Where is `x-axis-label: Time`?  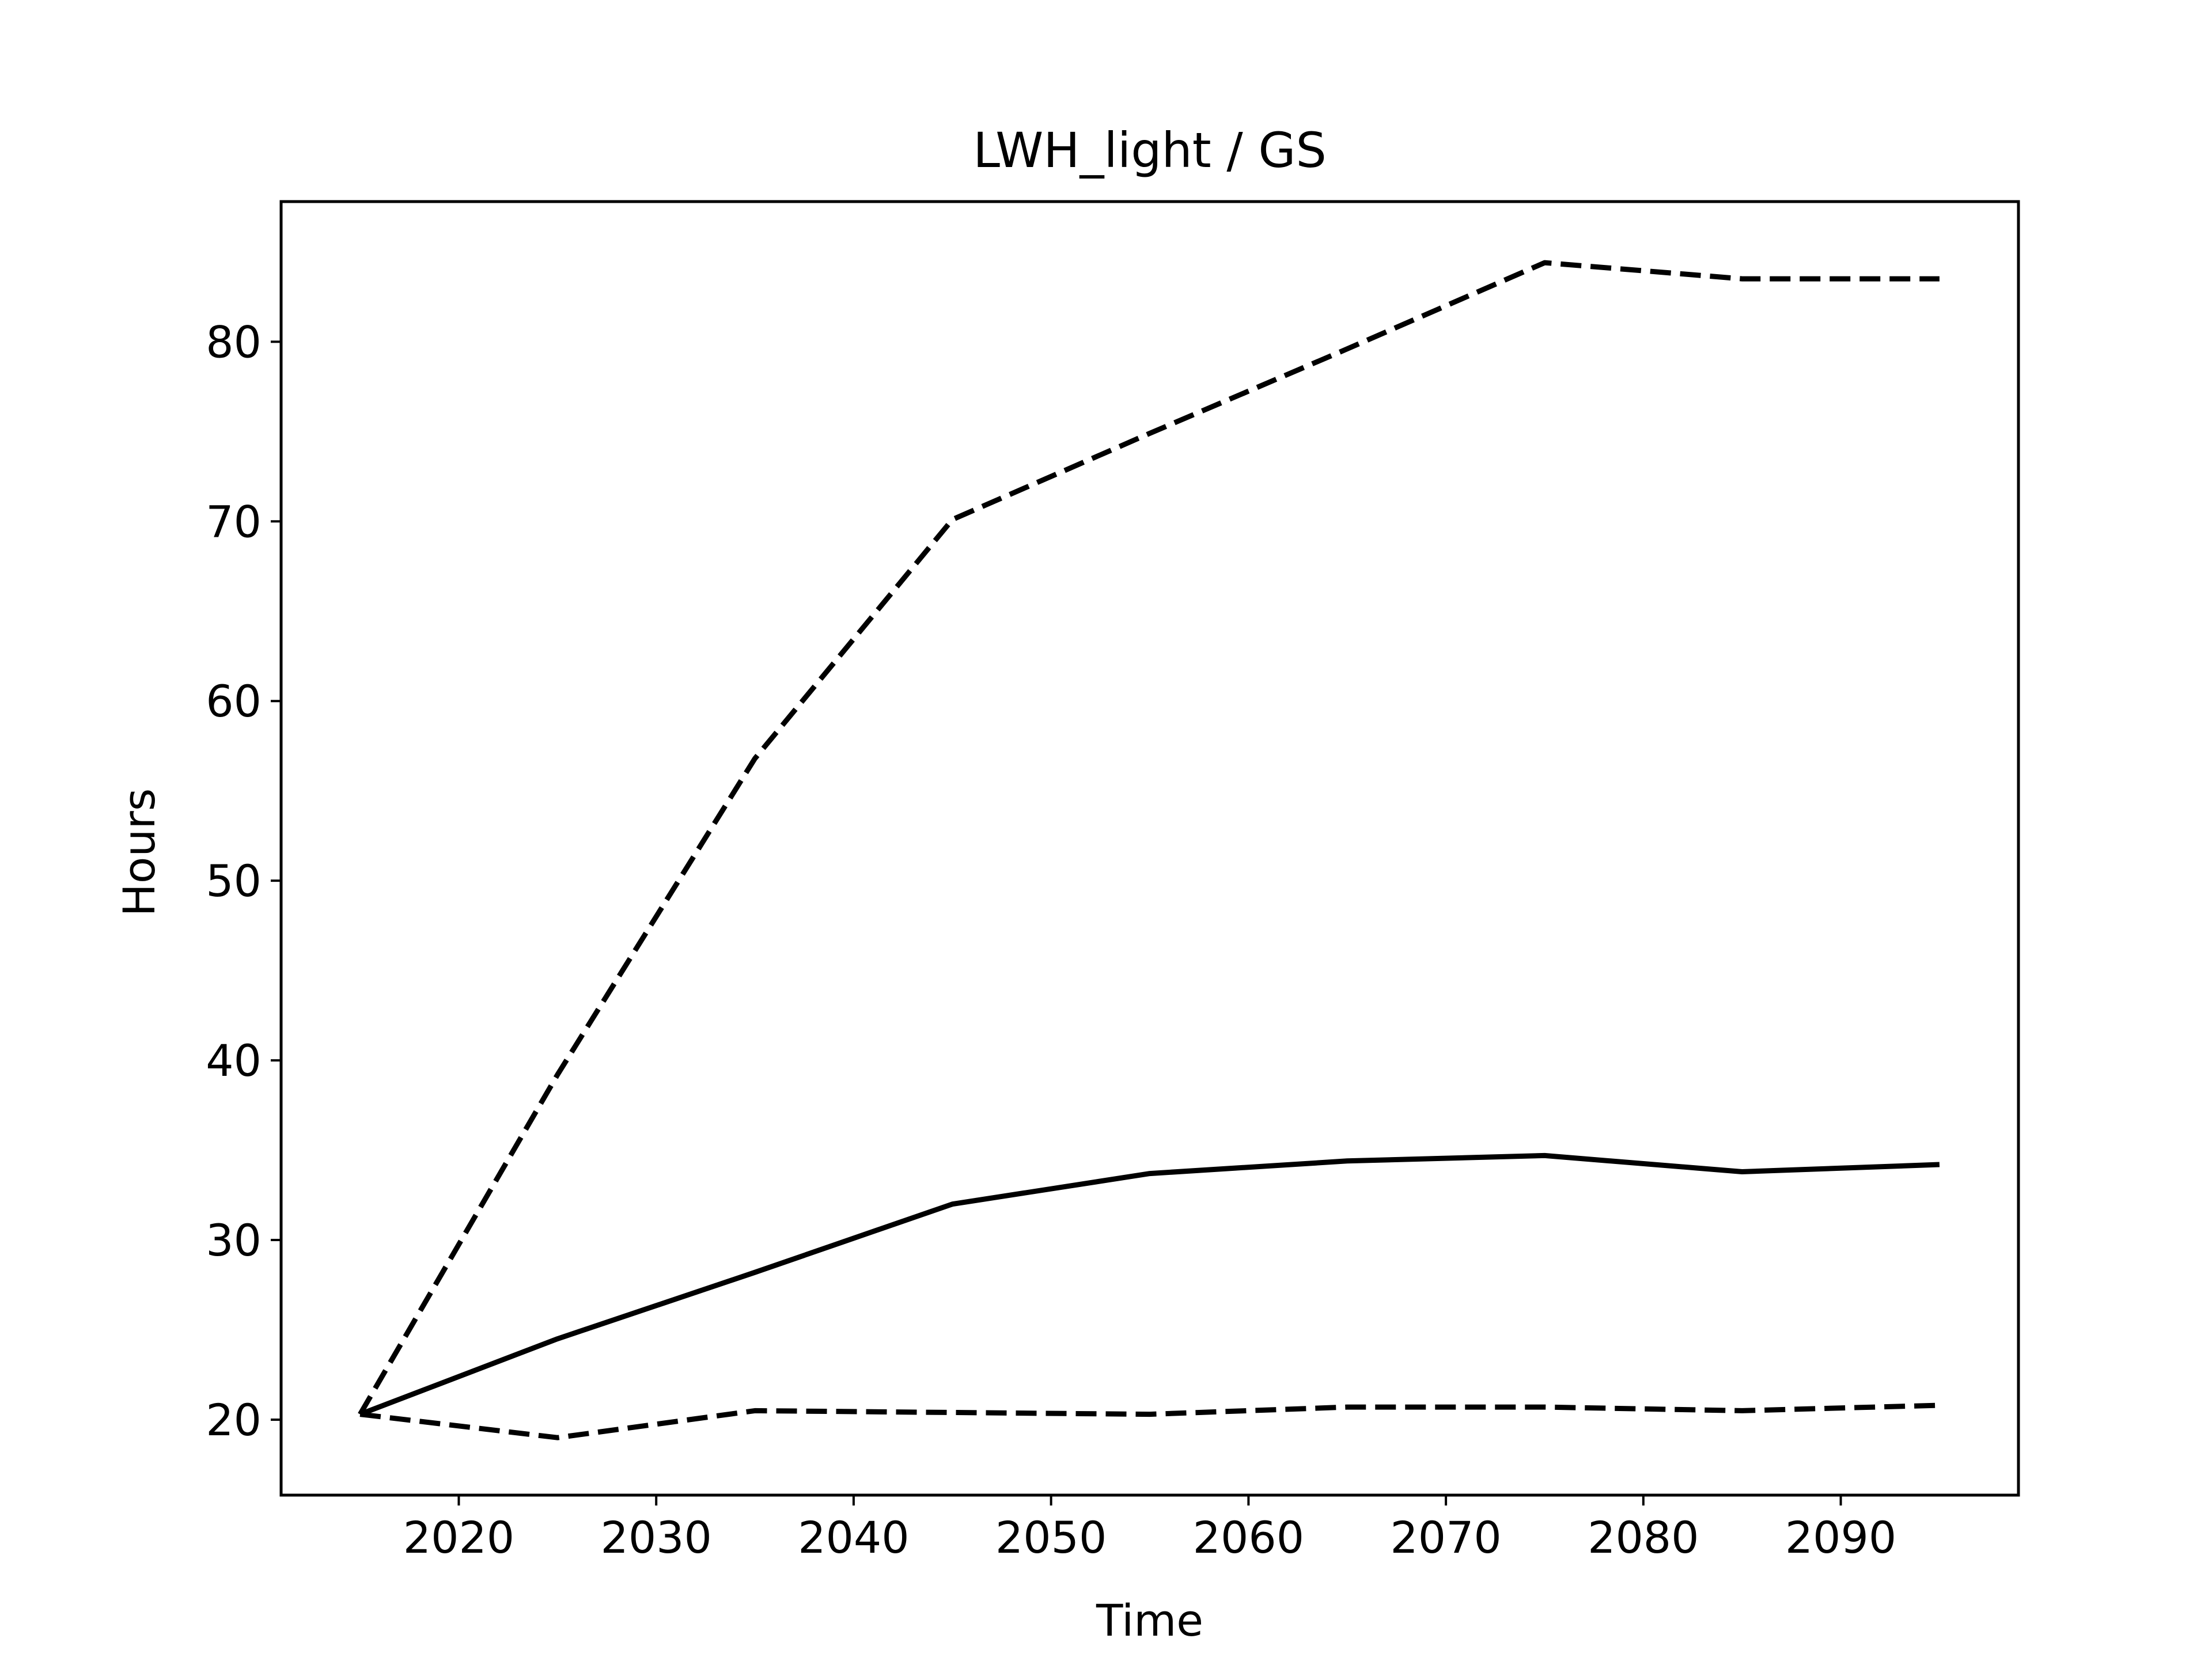
x-axis-label: Time is located at coordinates (1149, 1620).